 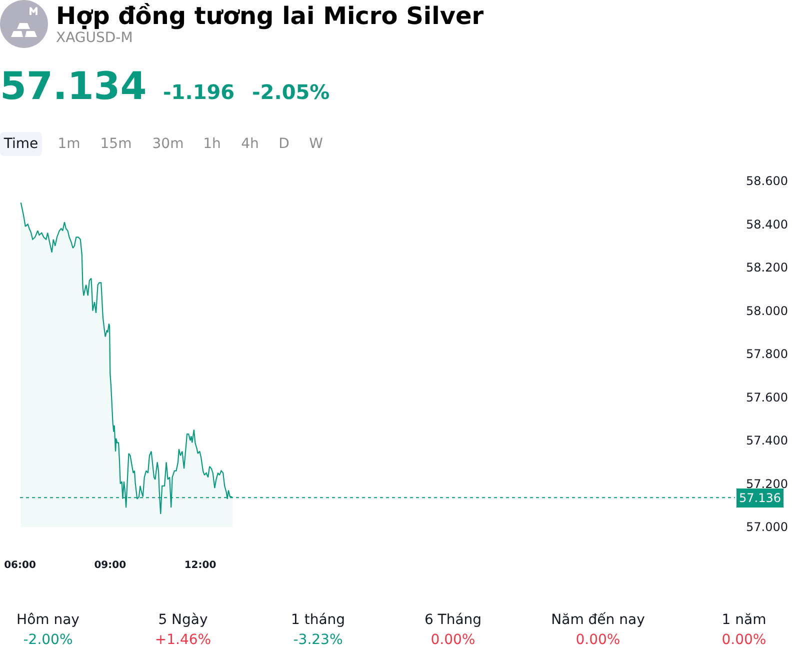 What do you see at coordinates (73, 86) in the screenshot?
I see `text: 57.134` at bounding box center [73, 86].